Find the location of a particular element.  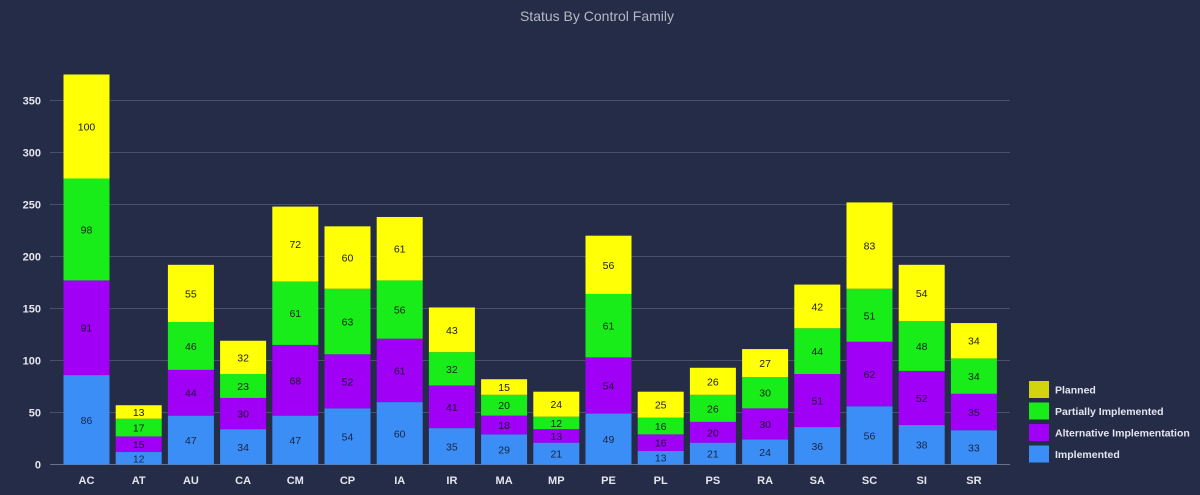

x-tick-label: CM is located at coordinates (295, 481).